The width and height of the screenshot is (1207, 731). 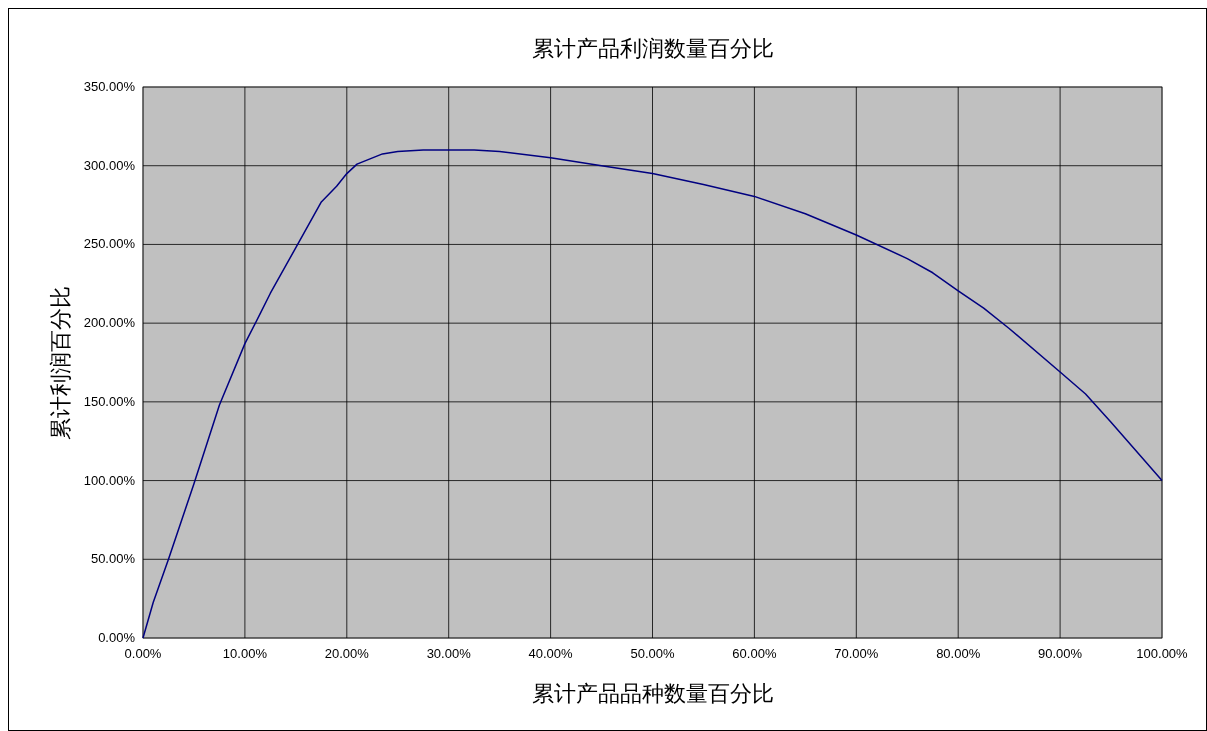 I want to click on y-tick-label: 350.00%, so click(x=109, y=86).